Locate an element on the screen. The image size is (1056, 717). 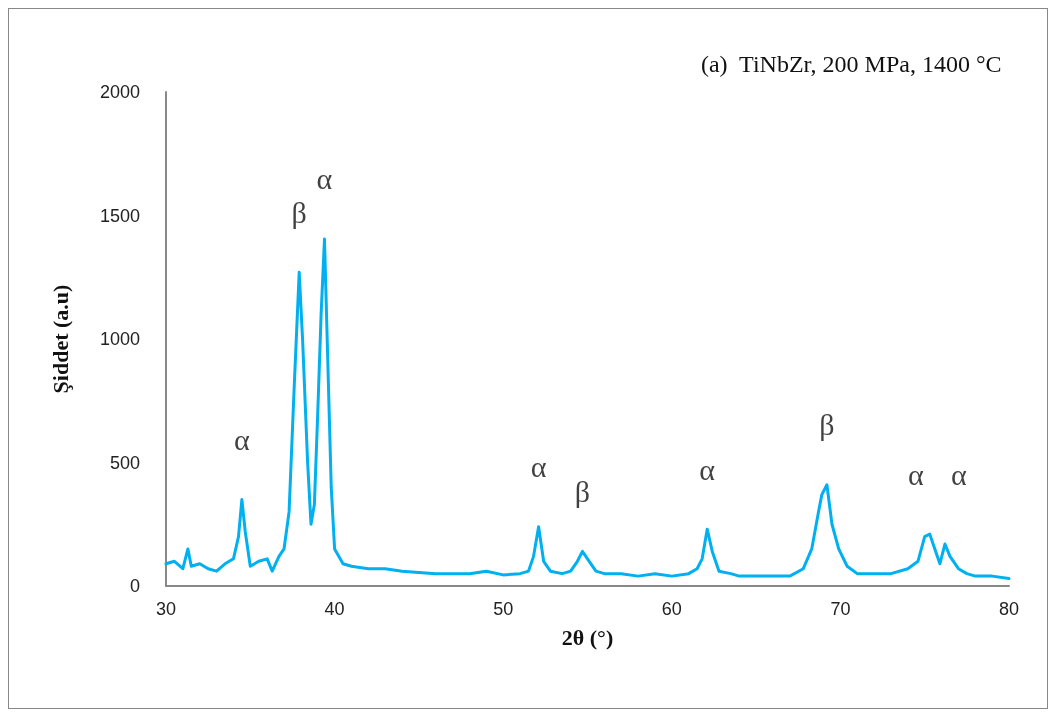
chart-title: (a) TiNbZr, 200 MPa, 1400 °C is located at coordinates (851, 64).